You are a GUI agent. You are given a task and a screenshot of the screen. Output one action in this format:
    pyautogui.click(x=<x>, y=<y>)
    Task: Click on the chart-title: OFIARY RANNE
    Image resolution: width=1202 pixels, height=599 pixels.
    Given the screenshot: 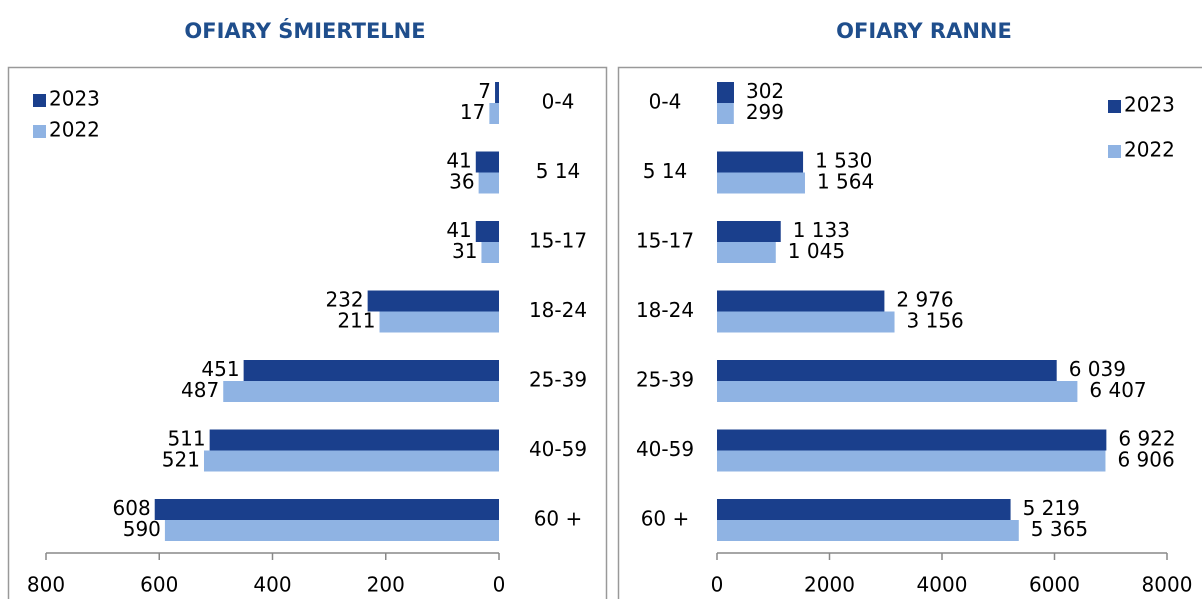 What is the action you would take?
    pyautogui.click(x=924, y=31)
    